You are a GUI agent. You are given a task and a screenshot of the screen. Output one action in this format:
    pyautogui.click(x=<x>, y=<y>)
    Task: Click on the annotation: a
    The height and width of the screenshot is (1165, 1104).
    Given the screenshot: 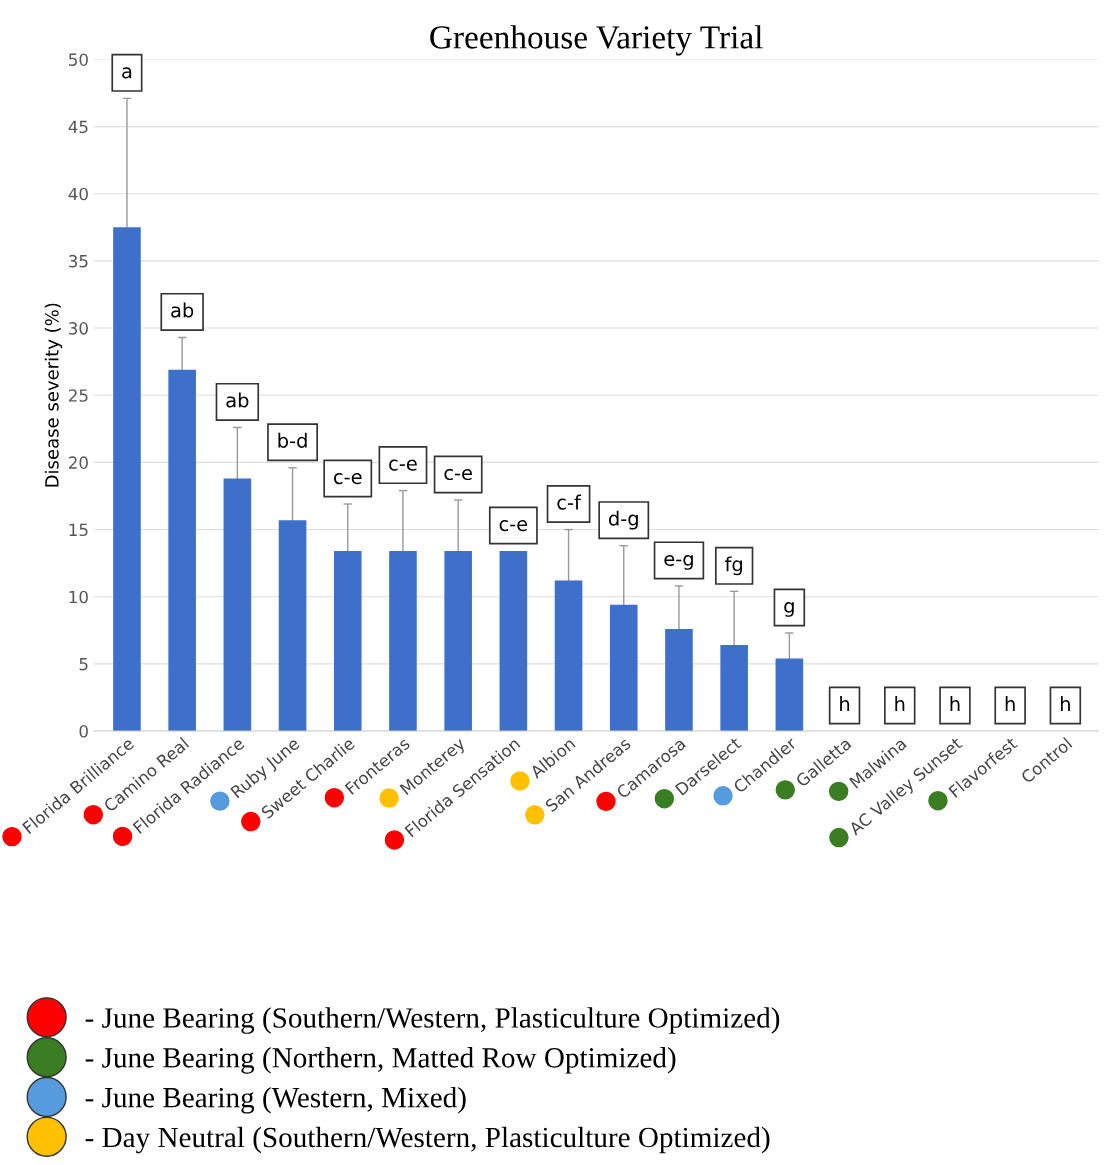 What is the action you would take?
    pyautogui.click(x=127, y=73)
    